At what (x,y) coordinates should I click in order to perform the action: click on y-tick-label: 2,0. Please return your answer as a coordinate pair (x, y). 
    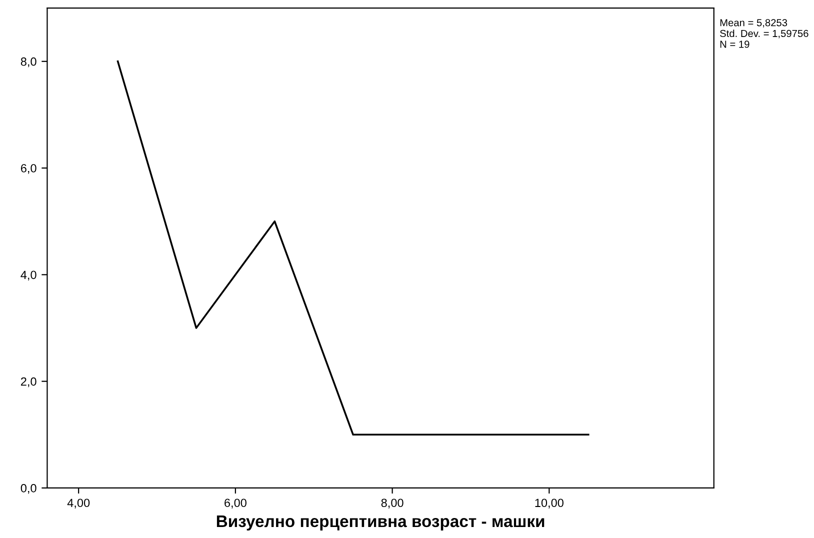
    Looking at the image, I should click on (28, 382).